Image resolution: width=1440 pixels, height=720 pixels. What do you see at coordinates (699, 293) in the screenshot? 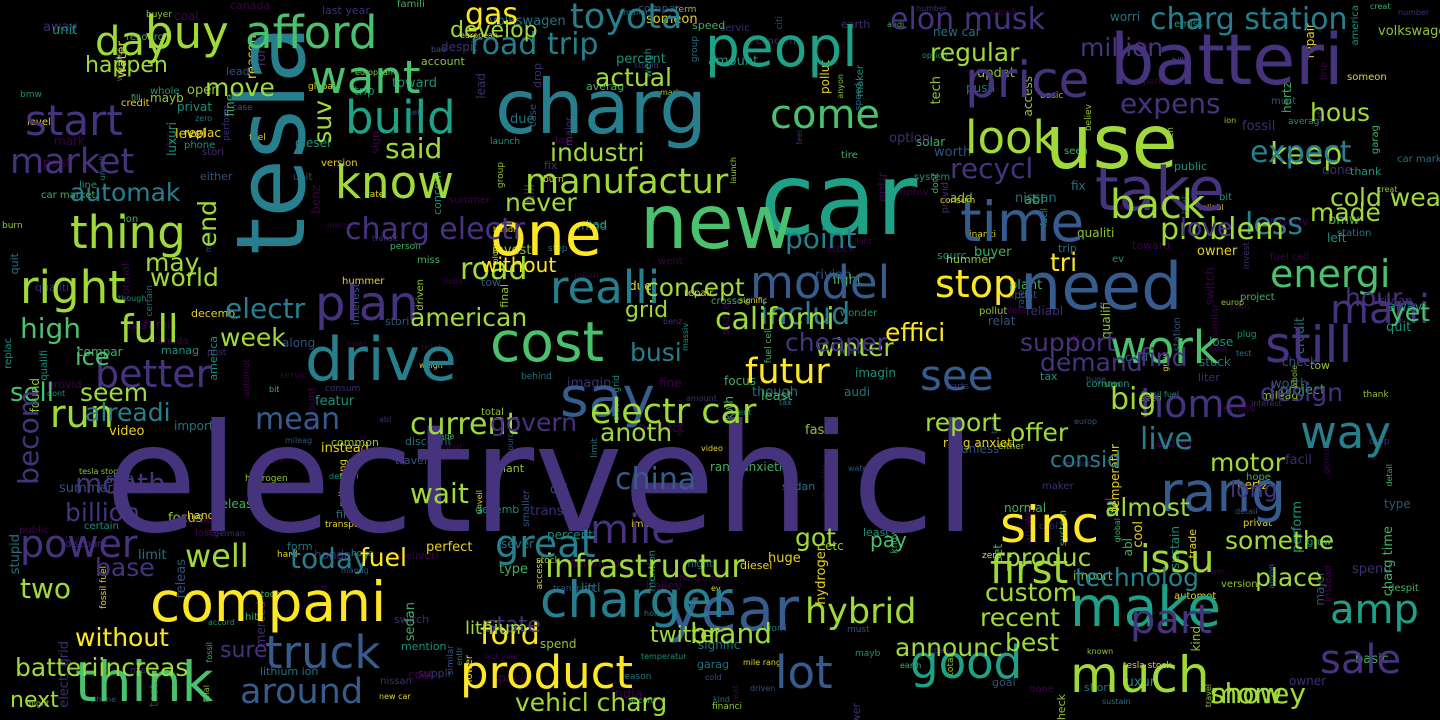
I see `filler-word: repair` at bounding box center [699, 293].